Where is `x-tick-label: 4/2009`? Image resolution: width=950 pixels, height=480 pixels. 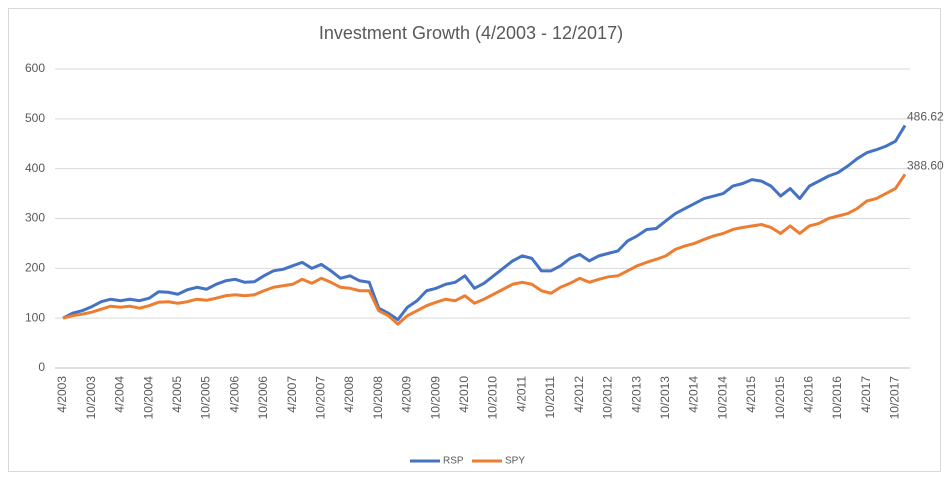 x-tick-label: 4/2009 is located at coordinates (407, 394).